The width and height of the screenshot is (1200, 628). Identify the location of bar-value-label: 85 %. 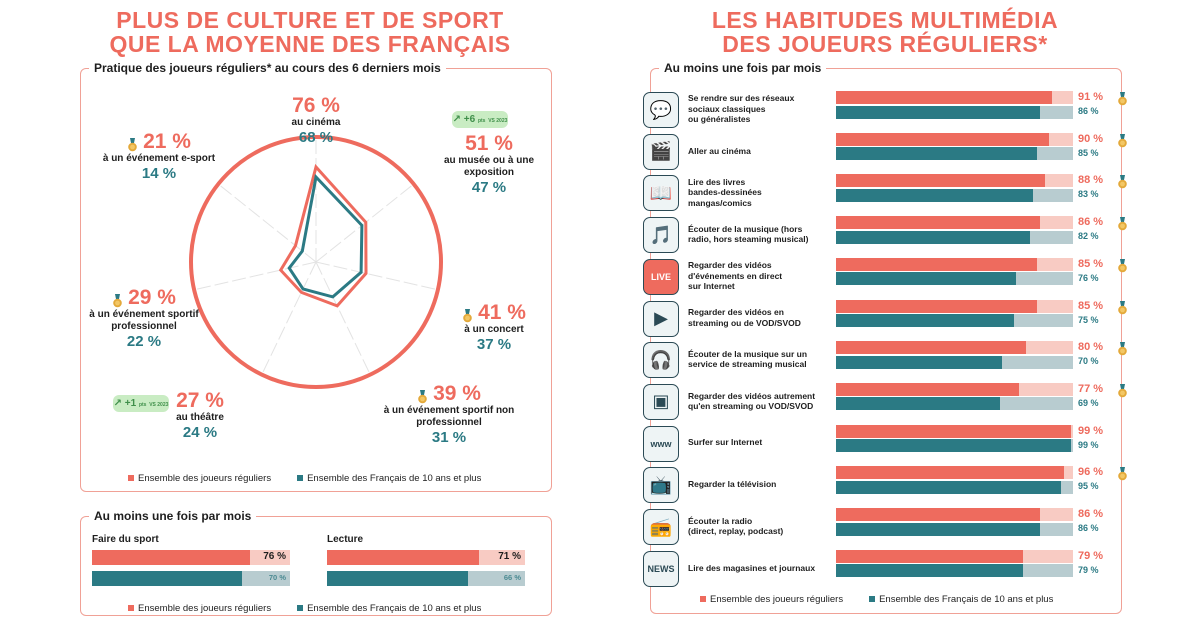
(1088, 152).